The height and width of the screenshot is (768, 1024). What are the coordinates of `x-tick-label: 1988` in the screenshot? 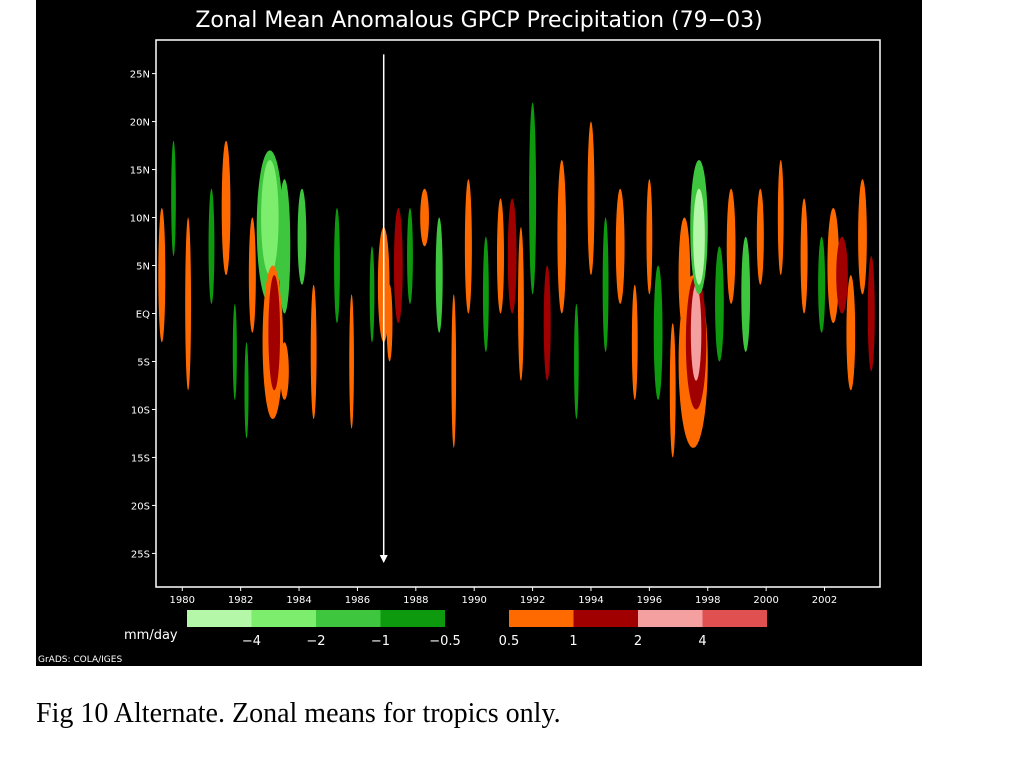 It's located at (415, 600).